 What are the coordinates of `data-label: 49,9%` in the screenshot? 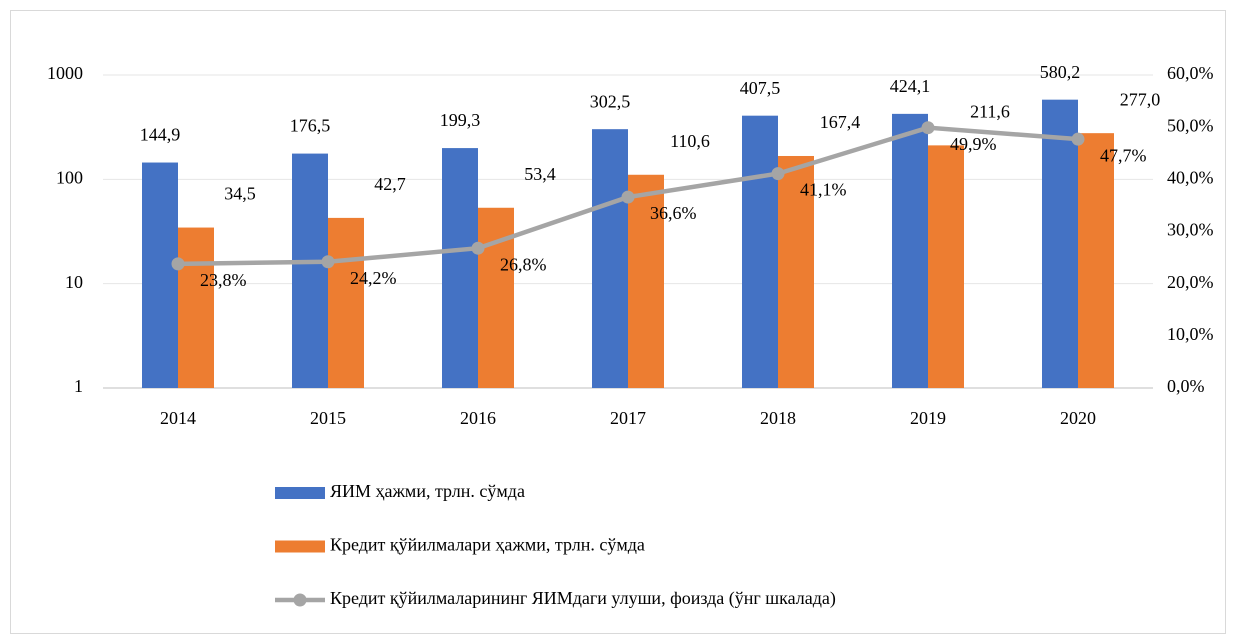 It's located at (973, 144).